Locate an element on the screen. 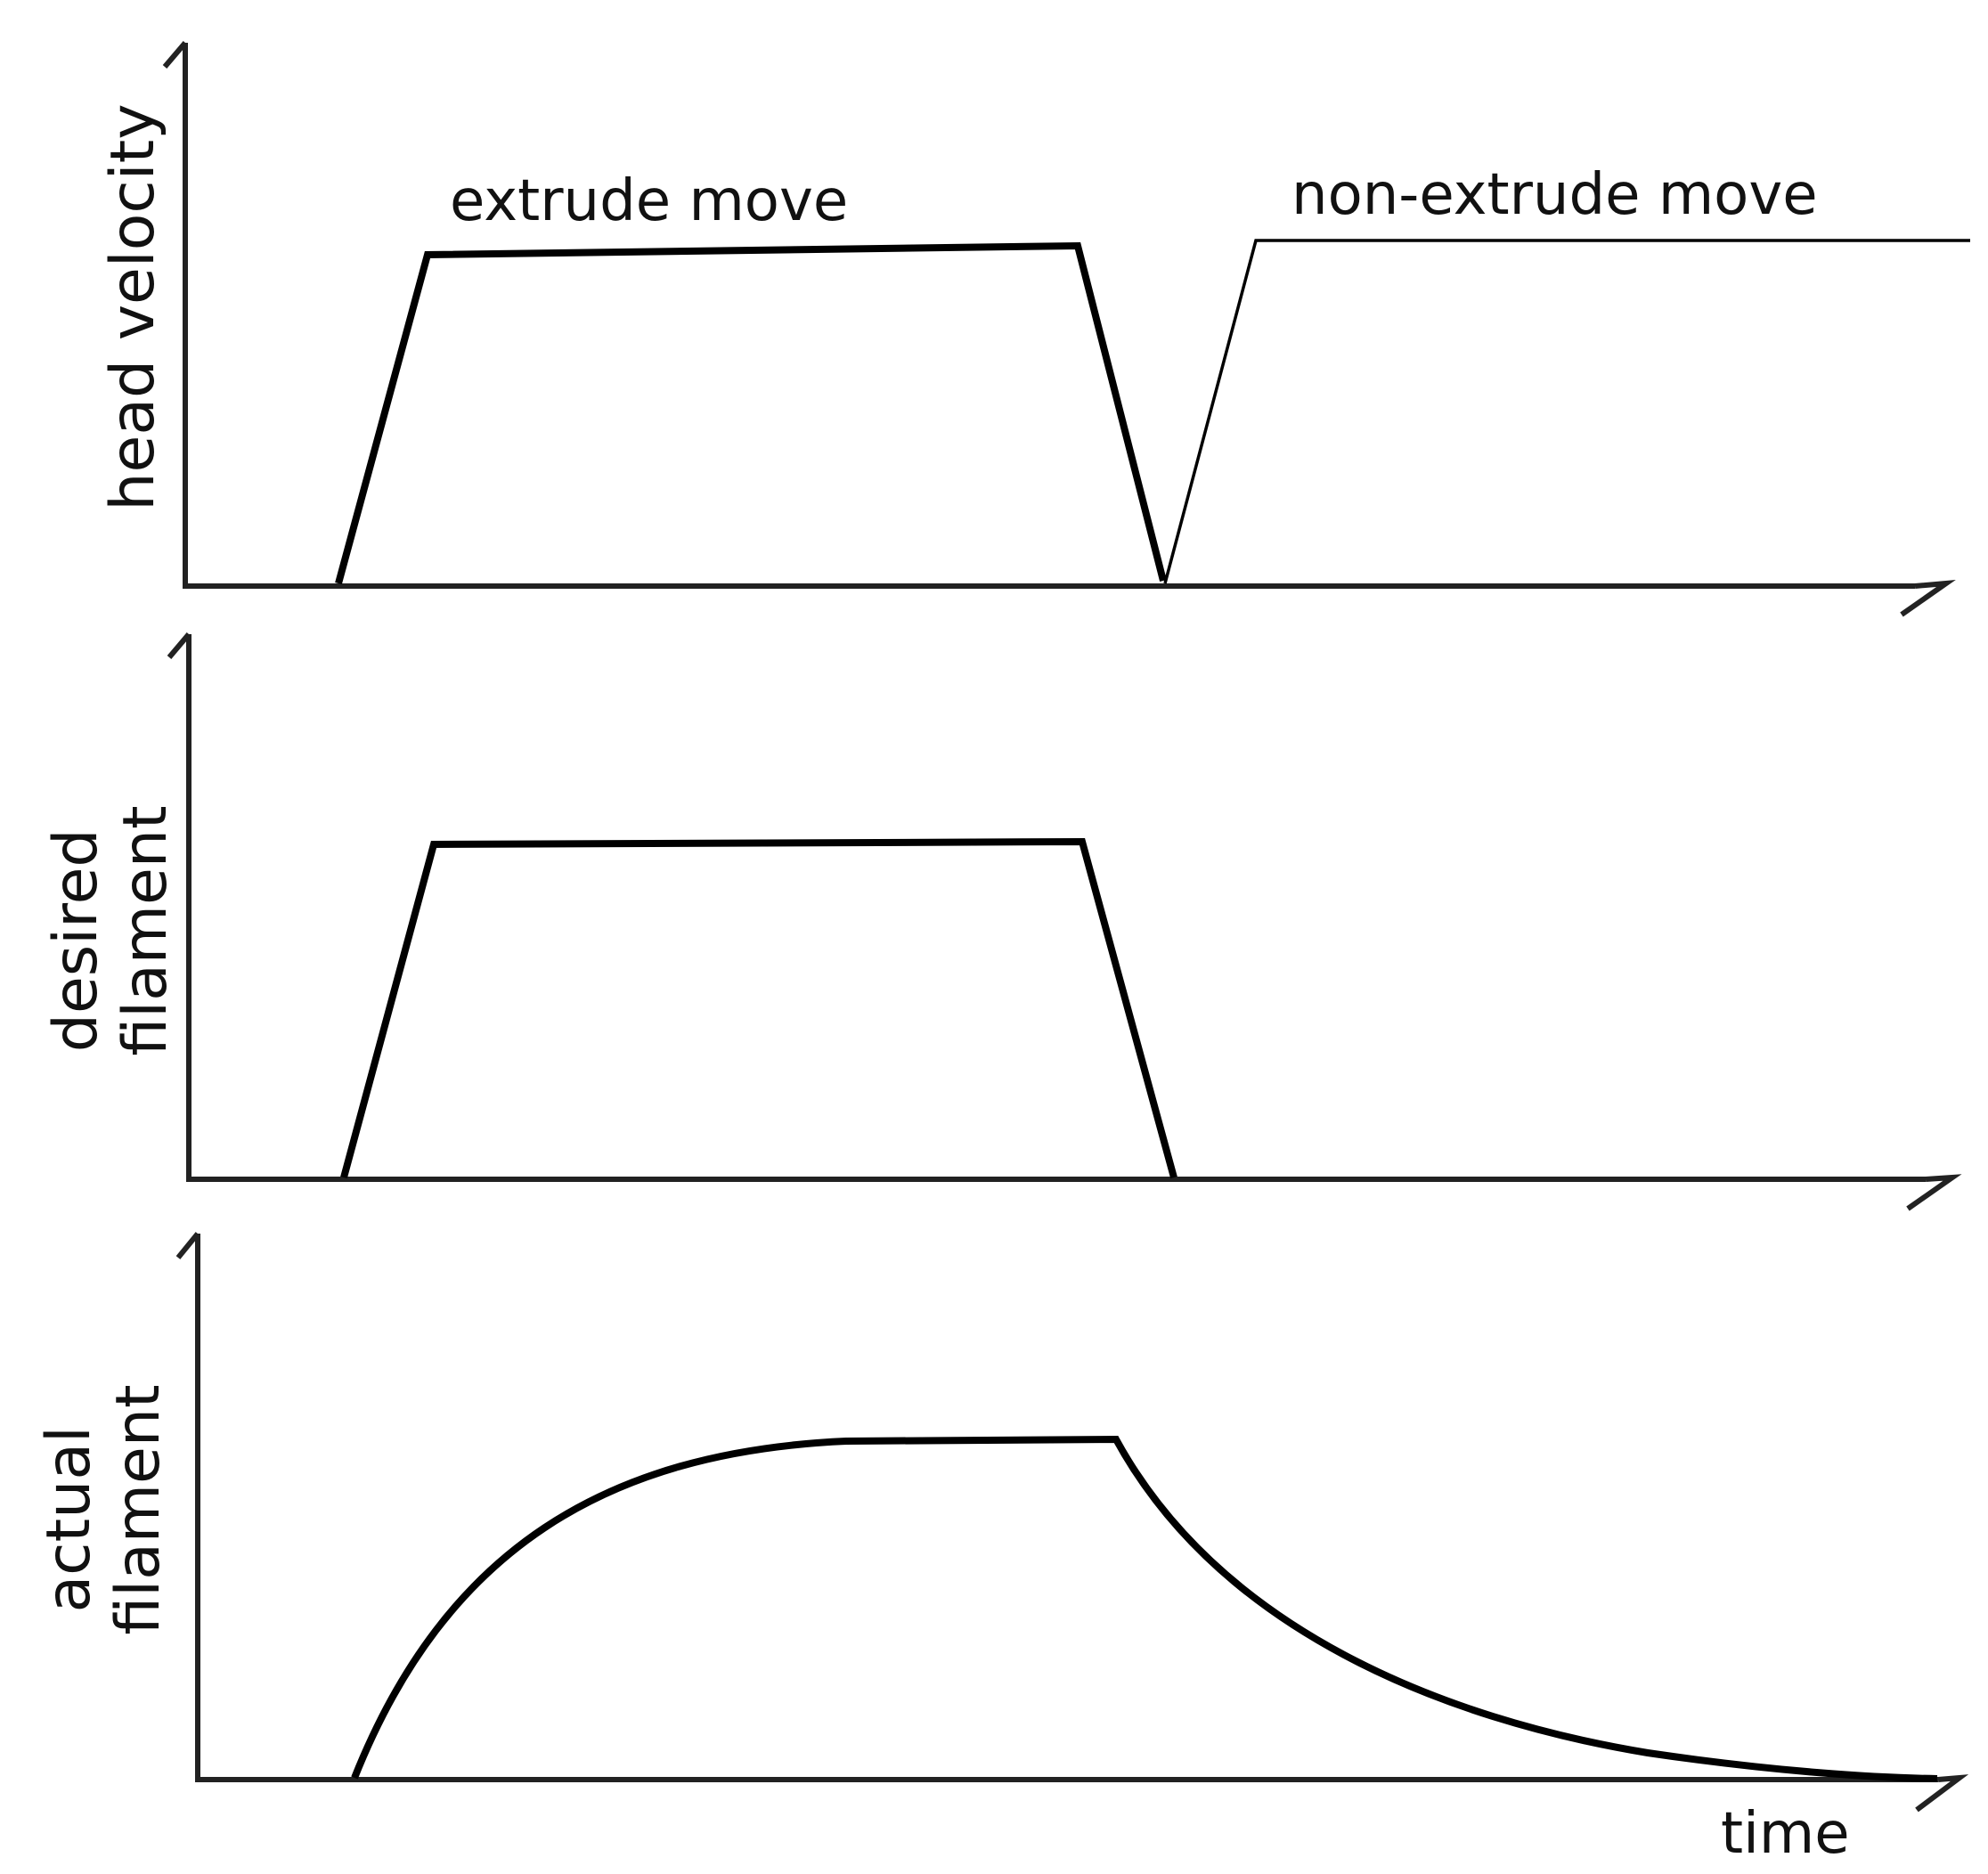  panel3-ylabel: actual filament is located at coordinates (104, 1509).